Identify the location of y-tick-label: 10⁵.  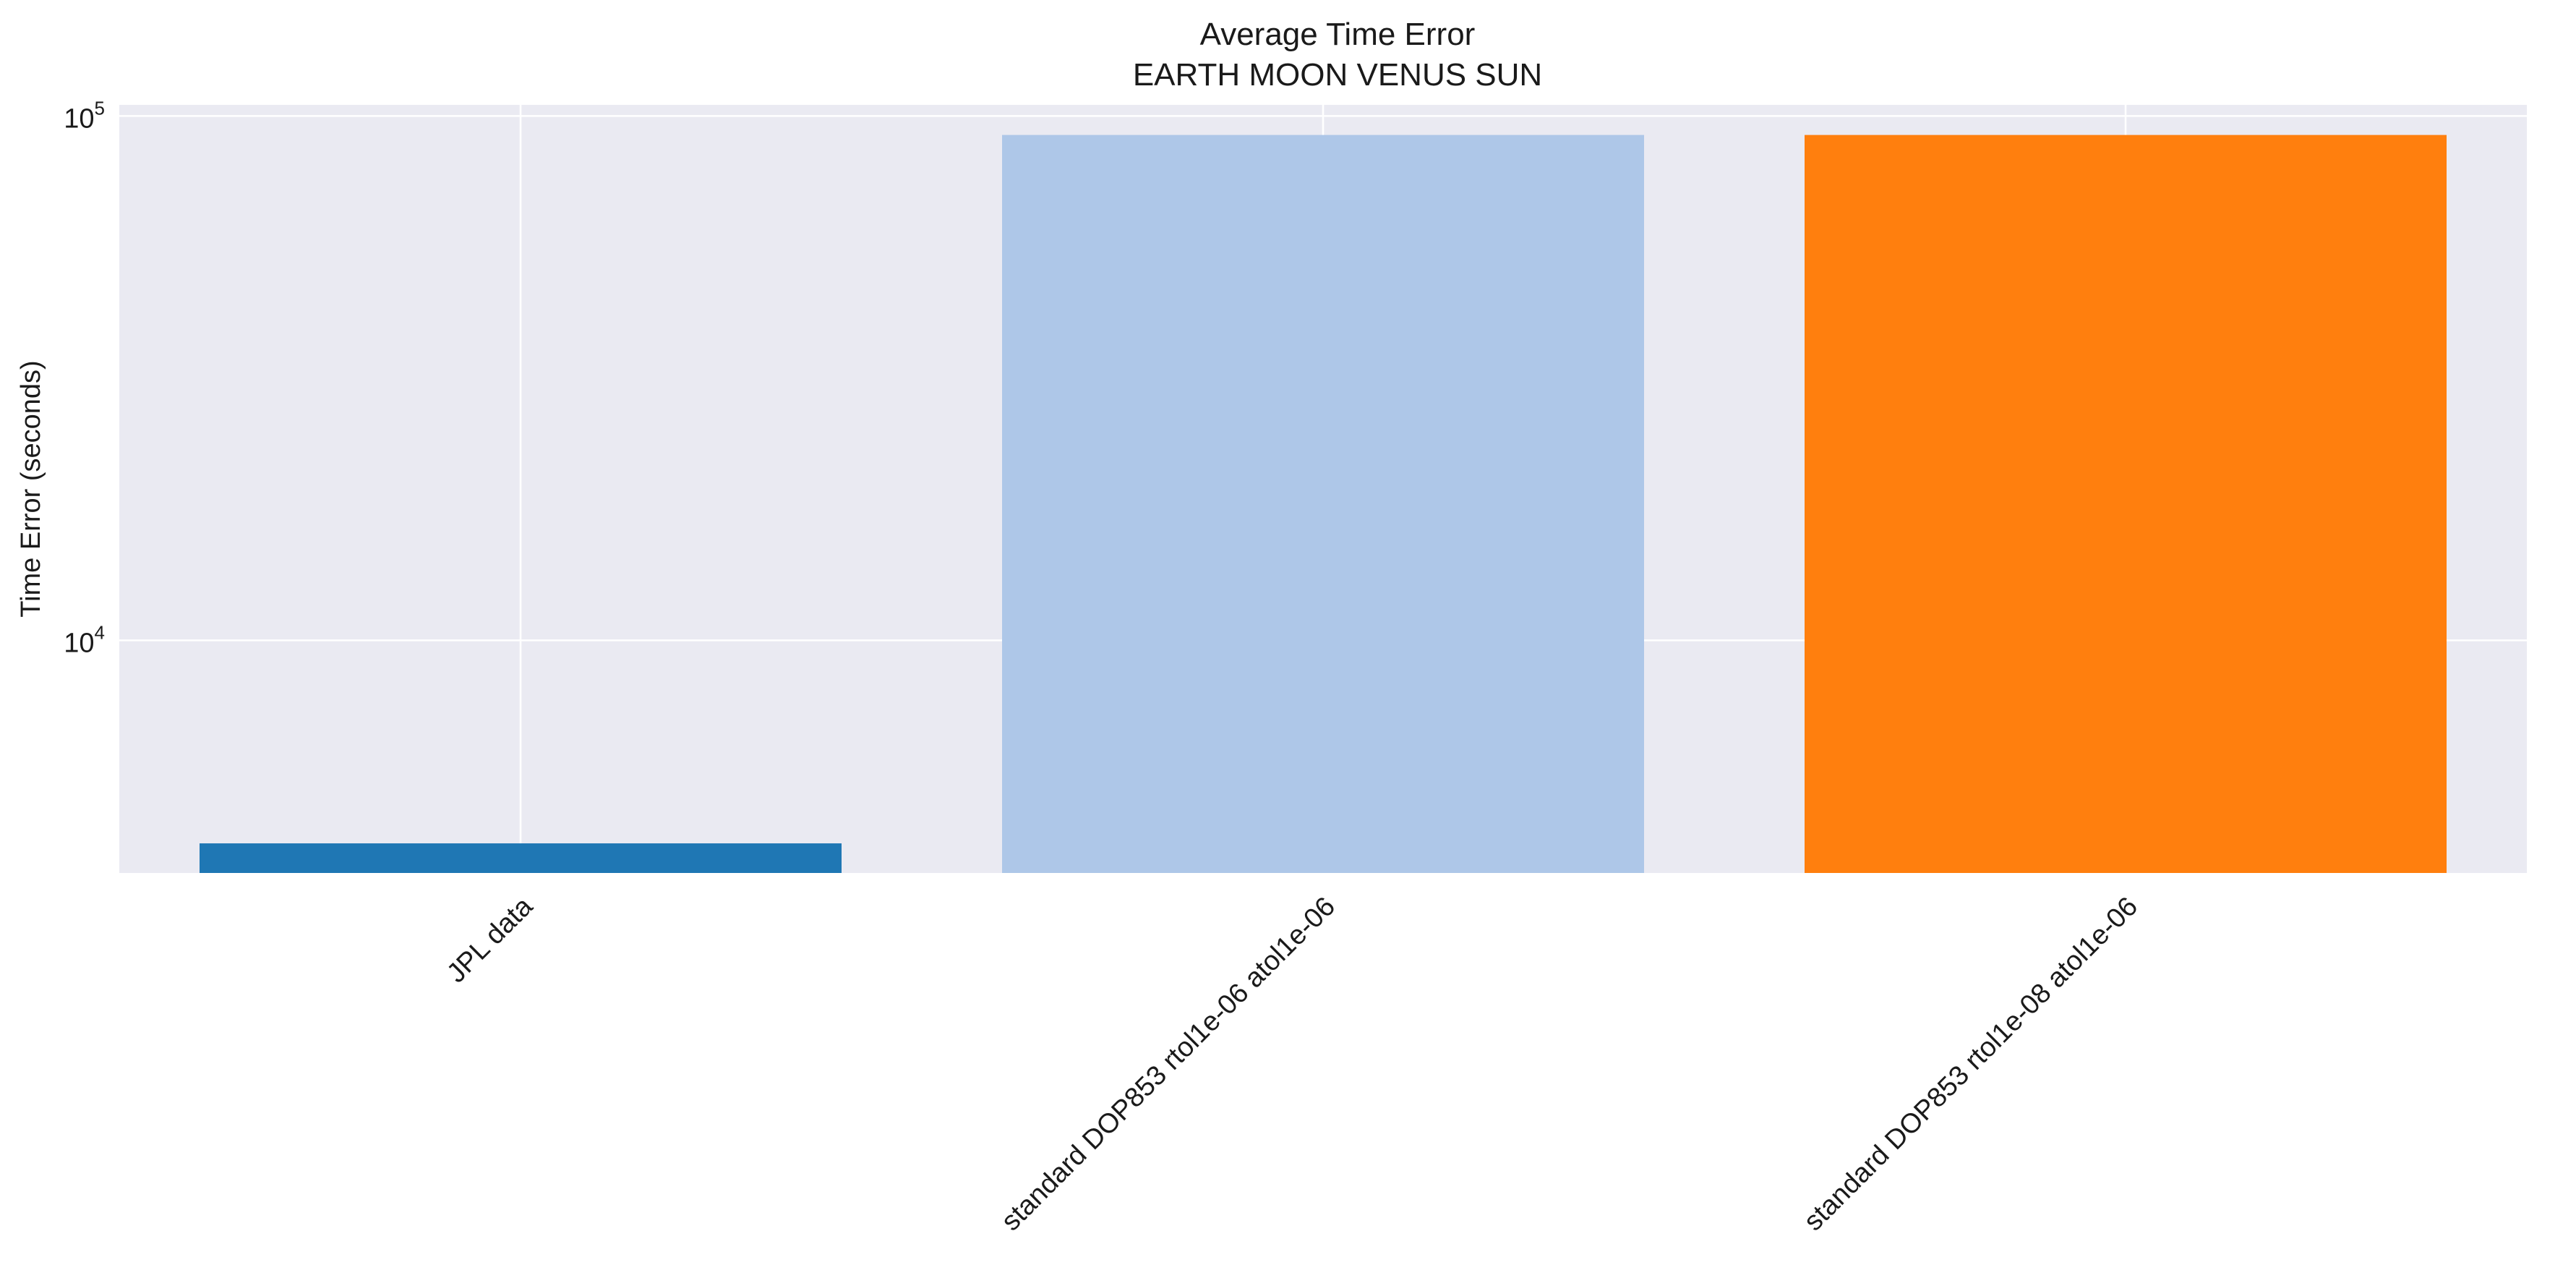
(84, 116).